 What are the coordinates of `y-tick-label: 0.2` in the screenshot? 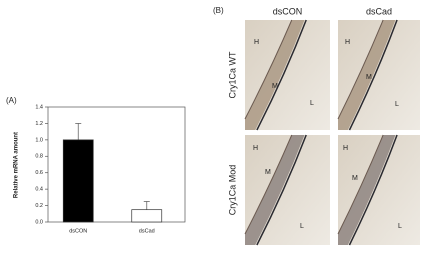 It's located at (39, 206).